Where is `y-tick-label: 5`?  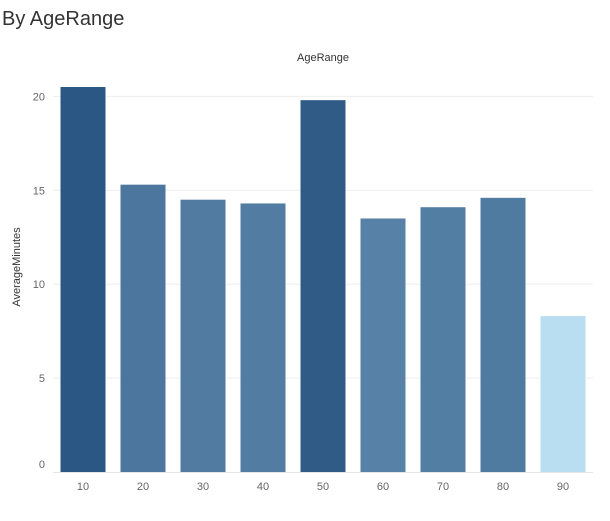
y-tick-label: 5 is located at coordinates (42, 379).